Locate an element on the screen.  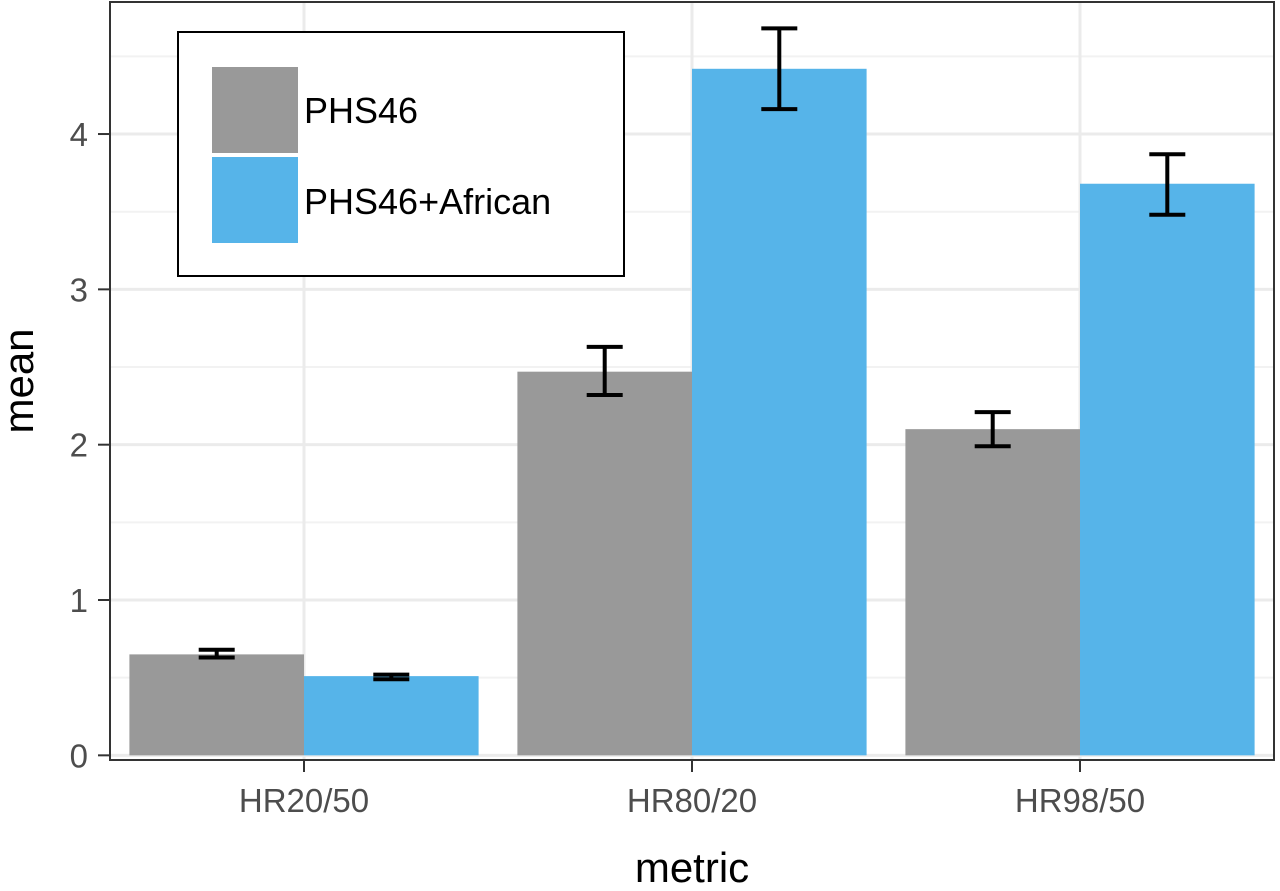
y-tick-label: 1 is located at coordinates (79, 600).